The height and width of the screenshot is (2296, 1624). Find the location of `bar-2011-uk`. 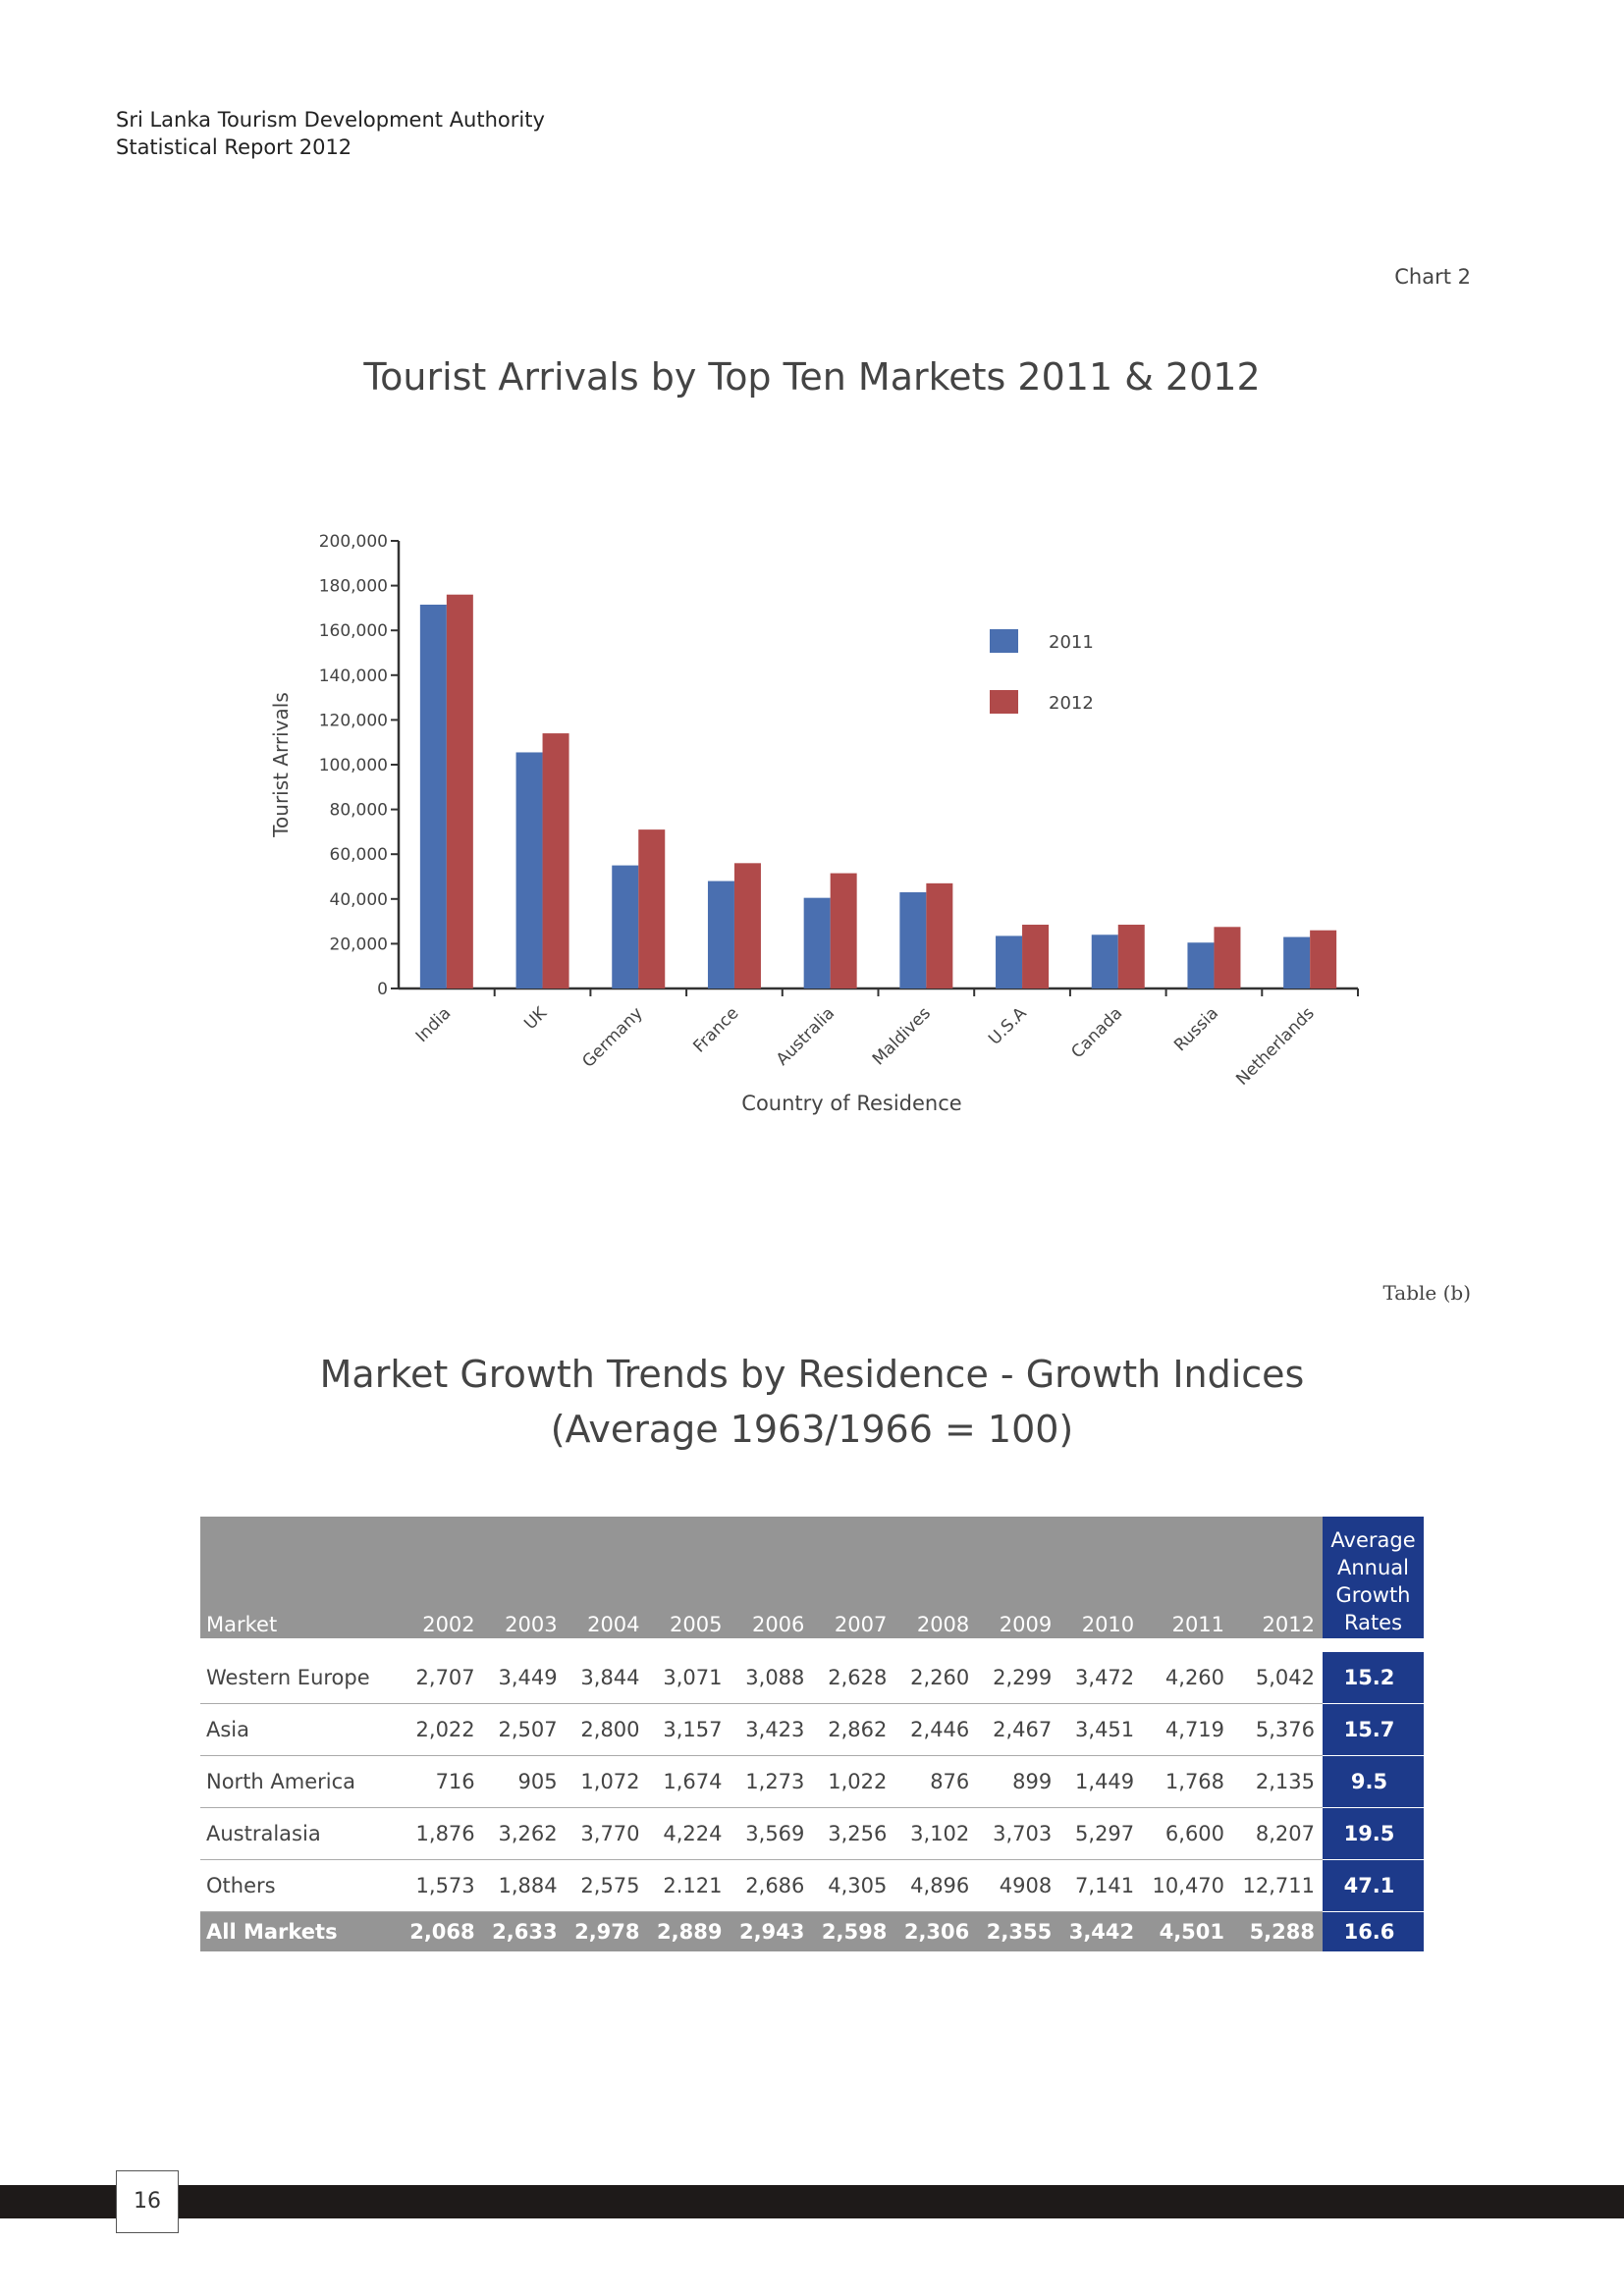

bar-2011-uk is located at coordinates (529, 870).